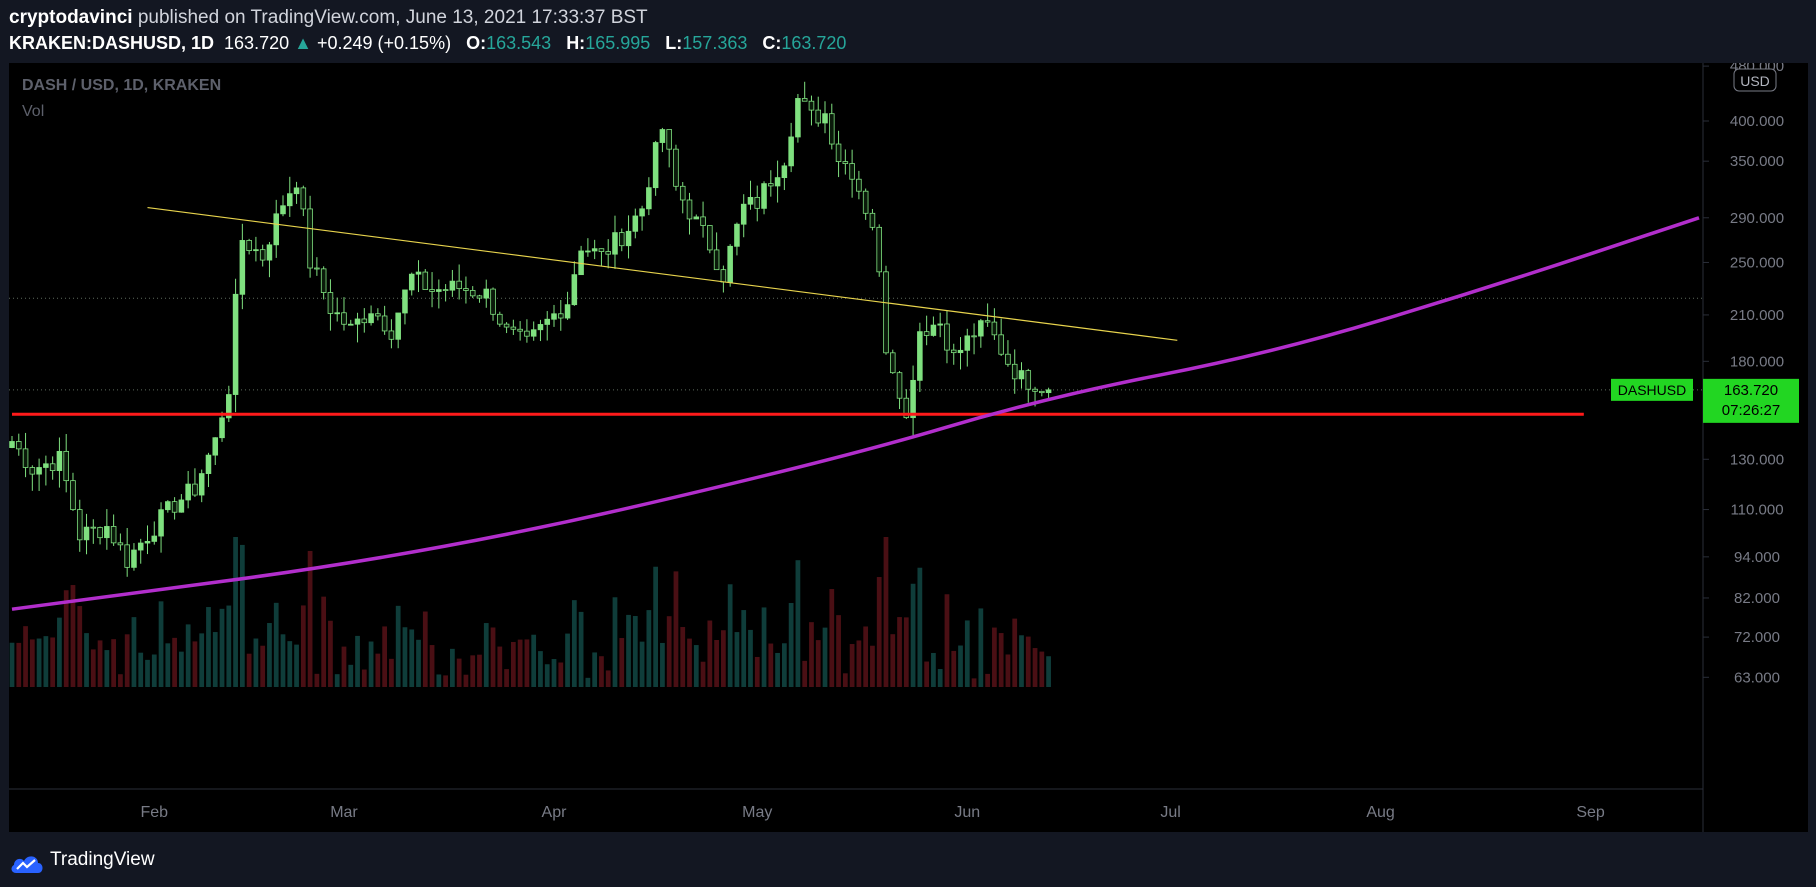  Describe the element at coordinates (772, 43) in the screenshot. I see `close-label: C:` at that location.